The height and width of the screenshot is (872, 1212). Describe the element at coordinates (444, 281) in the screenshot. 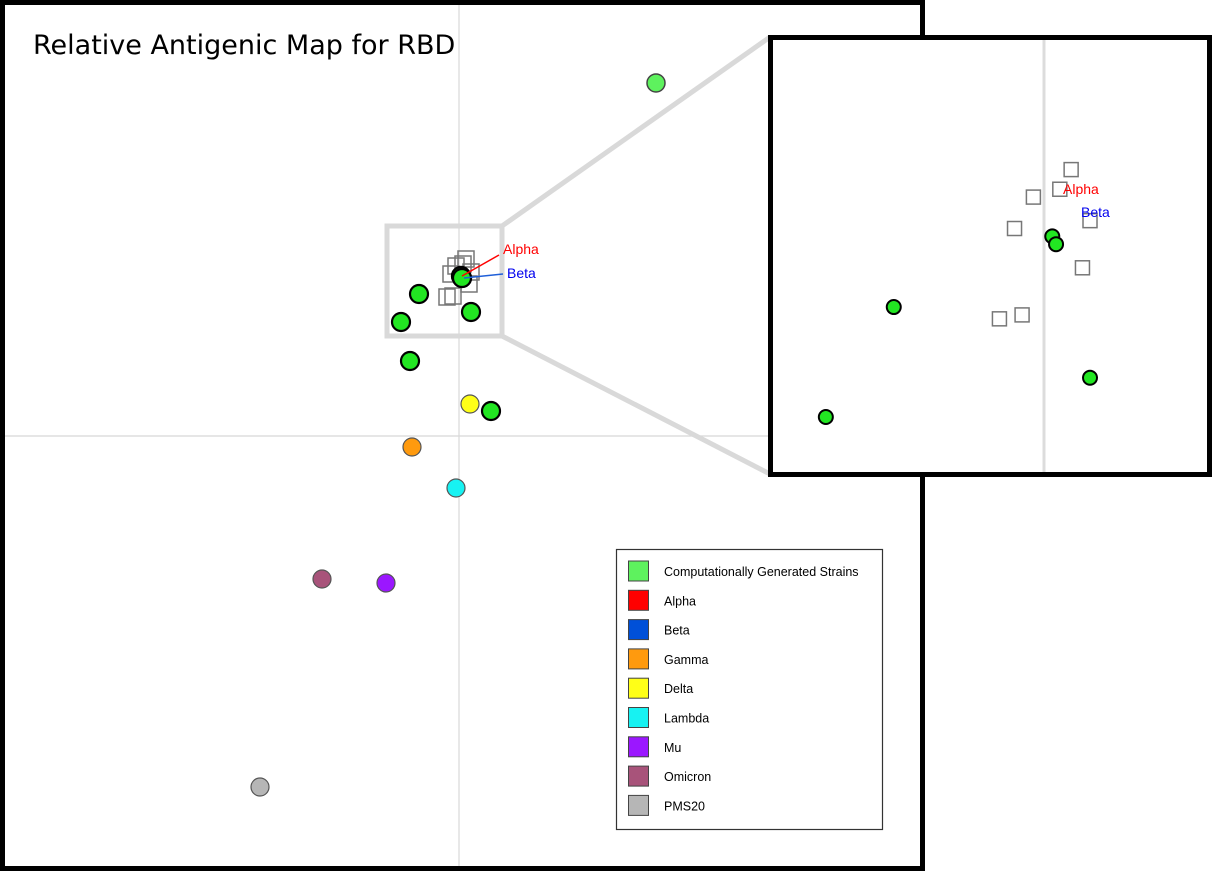

I see `zoom-box` at that location.